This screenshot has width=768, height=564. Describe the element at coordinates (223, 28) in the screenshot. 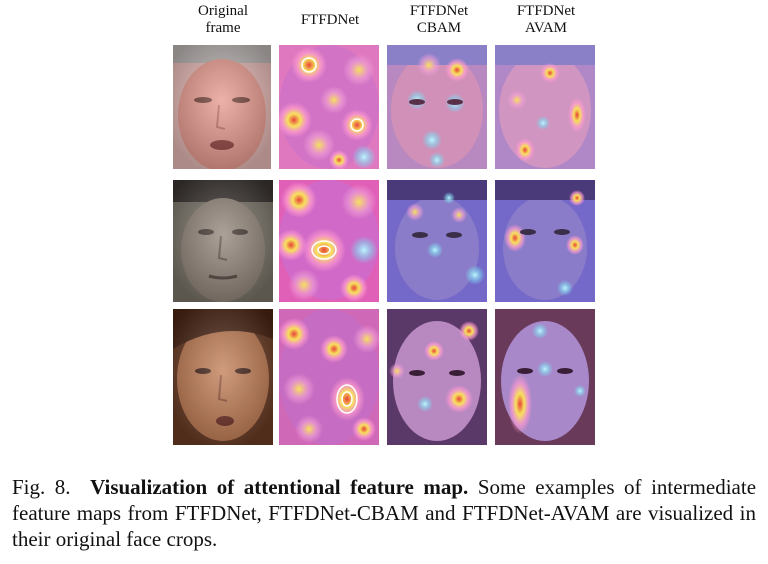

I see `column-header-line2: frame` at that location.